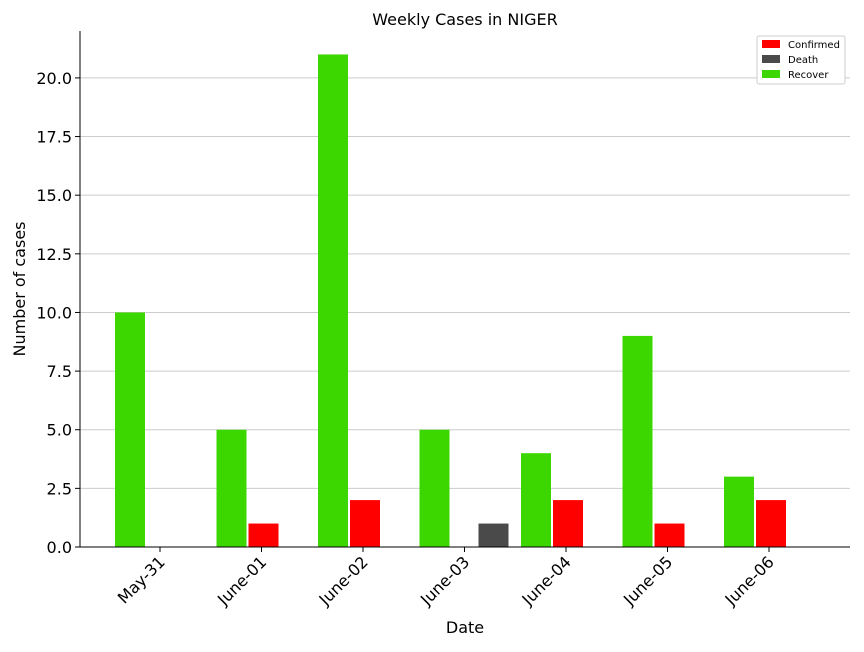 The image size is (864, 652). I want to click on y-tick-label: 10.0, so click(54, 312).